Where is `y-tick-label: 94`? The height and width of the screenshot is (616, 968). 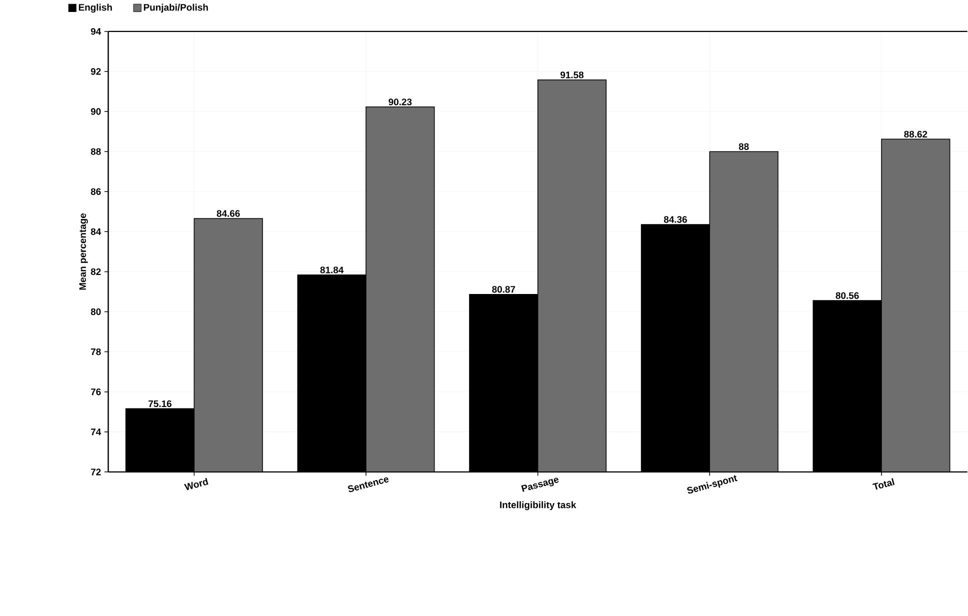
y-tick-label: 94 is located at coordinates (96, 31).